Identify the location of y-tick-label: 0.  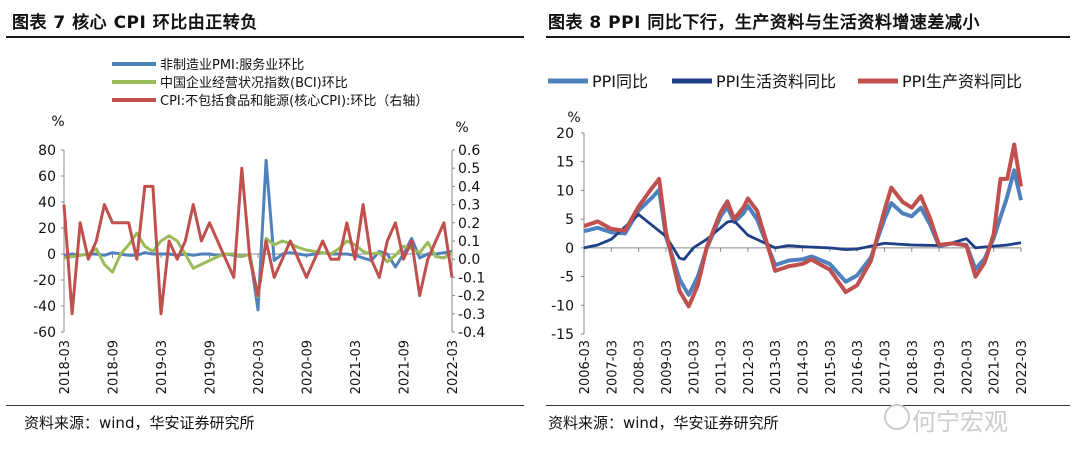
(569, 249).